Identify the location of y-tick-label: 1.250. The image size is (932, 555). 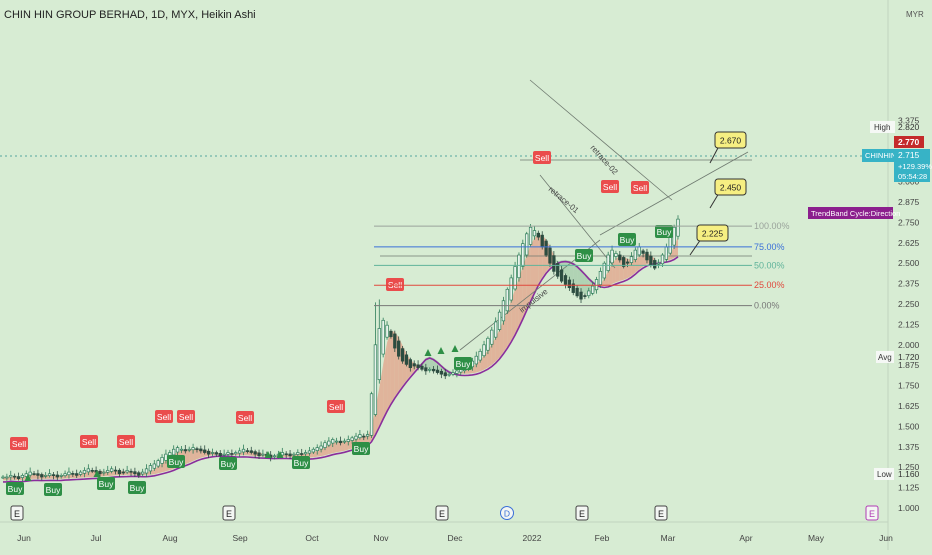
(909, 467).